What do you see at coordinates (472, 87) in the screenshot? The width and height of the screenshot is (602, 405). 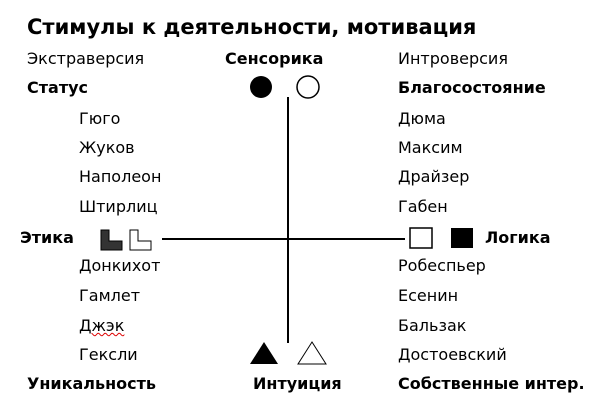 I see `wellbeing-label: Благосостояние` at bounding box center [472, 87].